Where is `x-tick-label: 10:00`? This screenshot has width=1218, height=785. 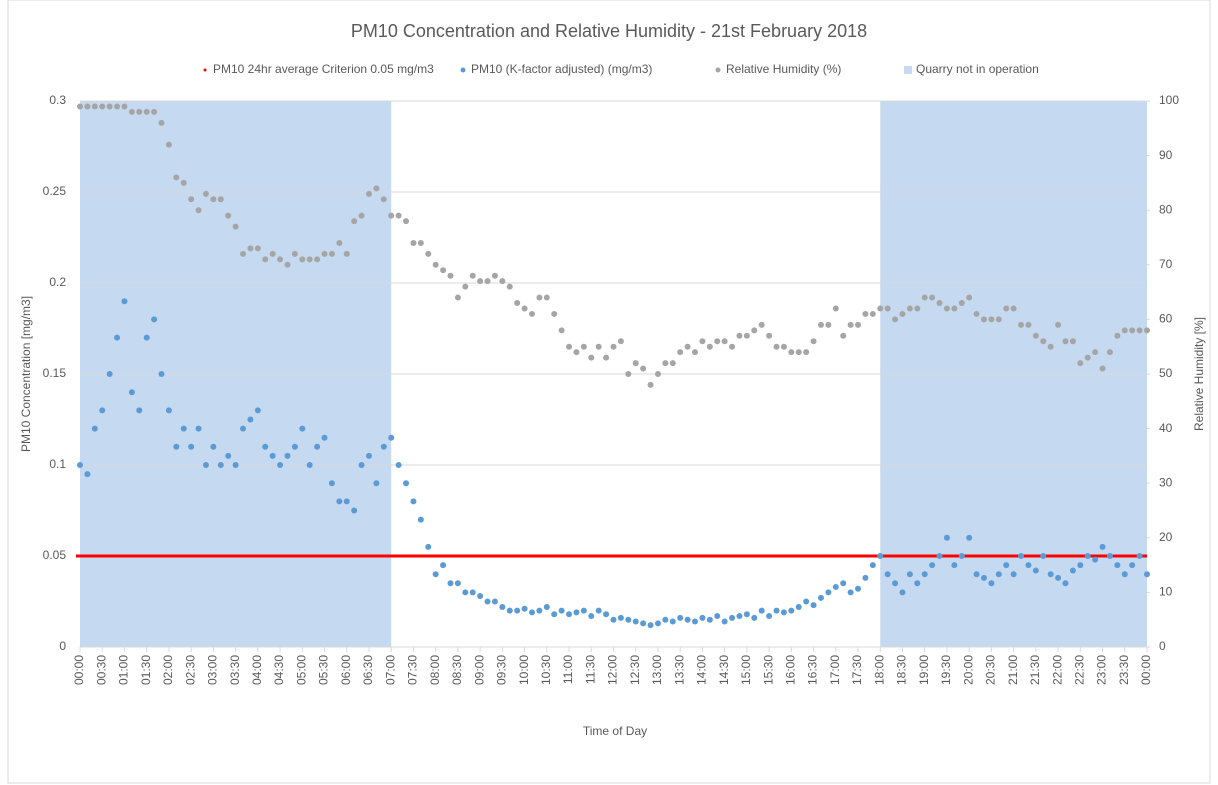 x-tick-label: 10:00 is located at coordinates (524, 670).